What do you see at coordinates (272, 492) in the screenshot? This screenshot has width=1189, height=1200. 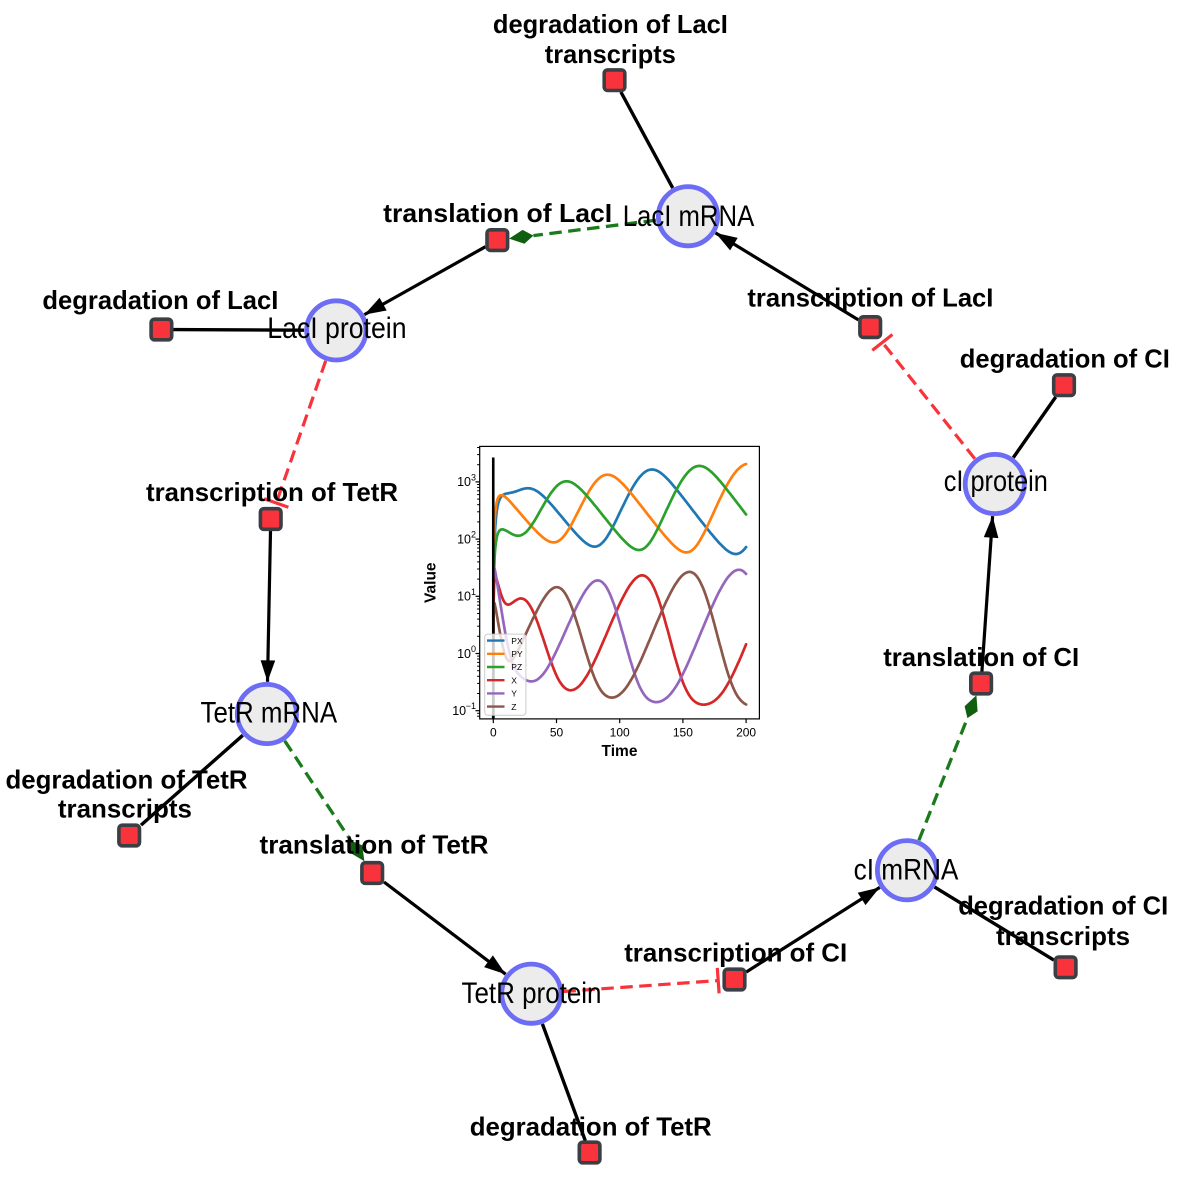 I see `svg-text: transcription of TetR` at bounding box center [272, 492].